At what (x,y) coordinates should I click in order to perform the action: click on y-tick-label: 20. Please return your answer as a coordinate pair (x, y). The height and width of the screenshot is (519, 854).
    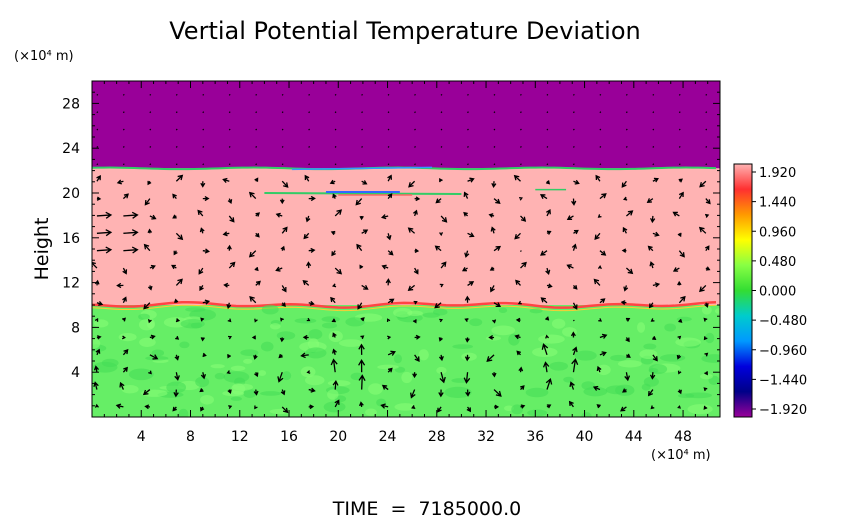
    Looking at the image, I should click on (71, 194).